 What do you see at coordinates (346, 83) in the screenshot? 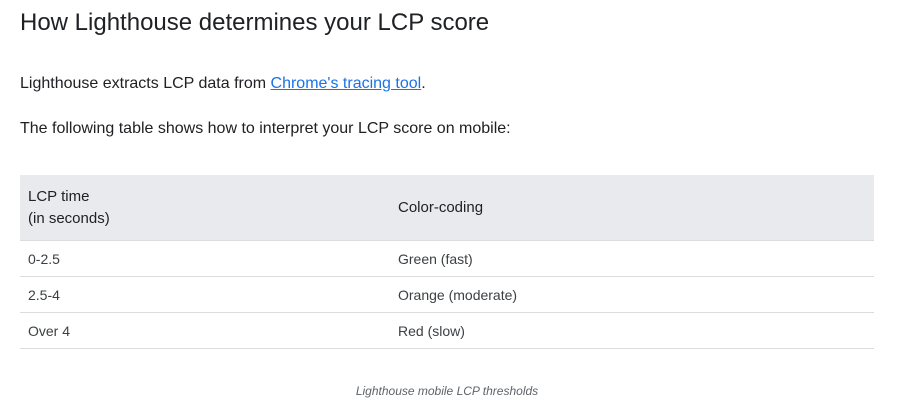
I see `chrome-tracing-tool-link: Chrome's tracing tool` at bounding box center [346, 83].